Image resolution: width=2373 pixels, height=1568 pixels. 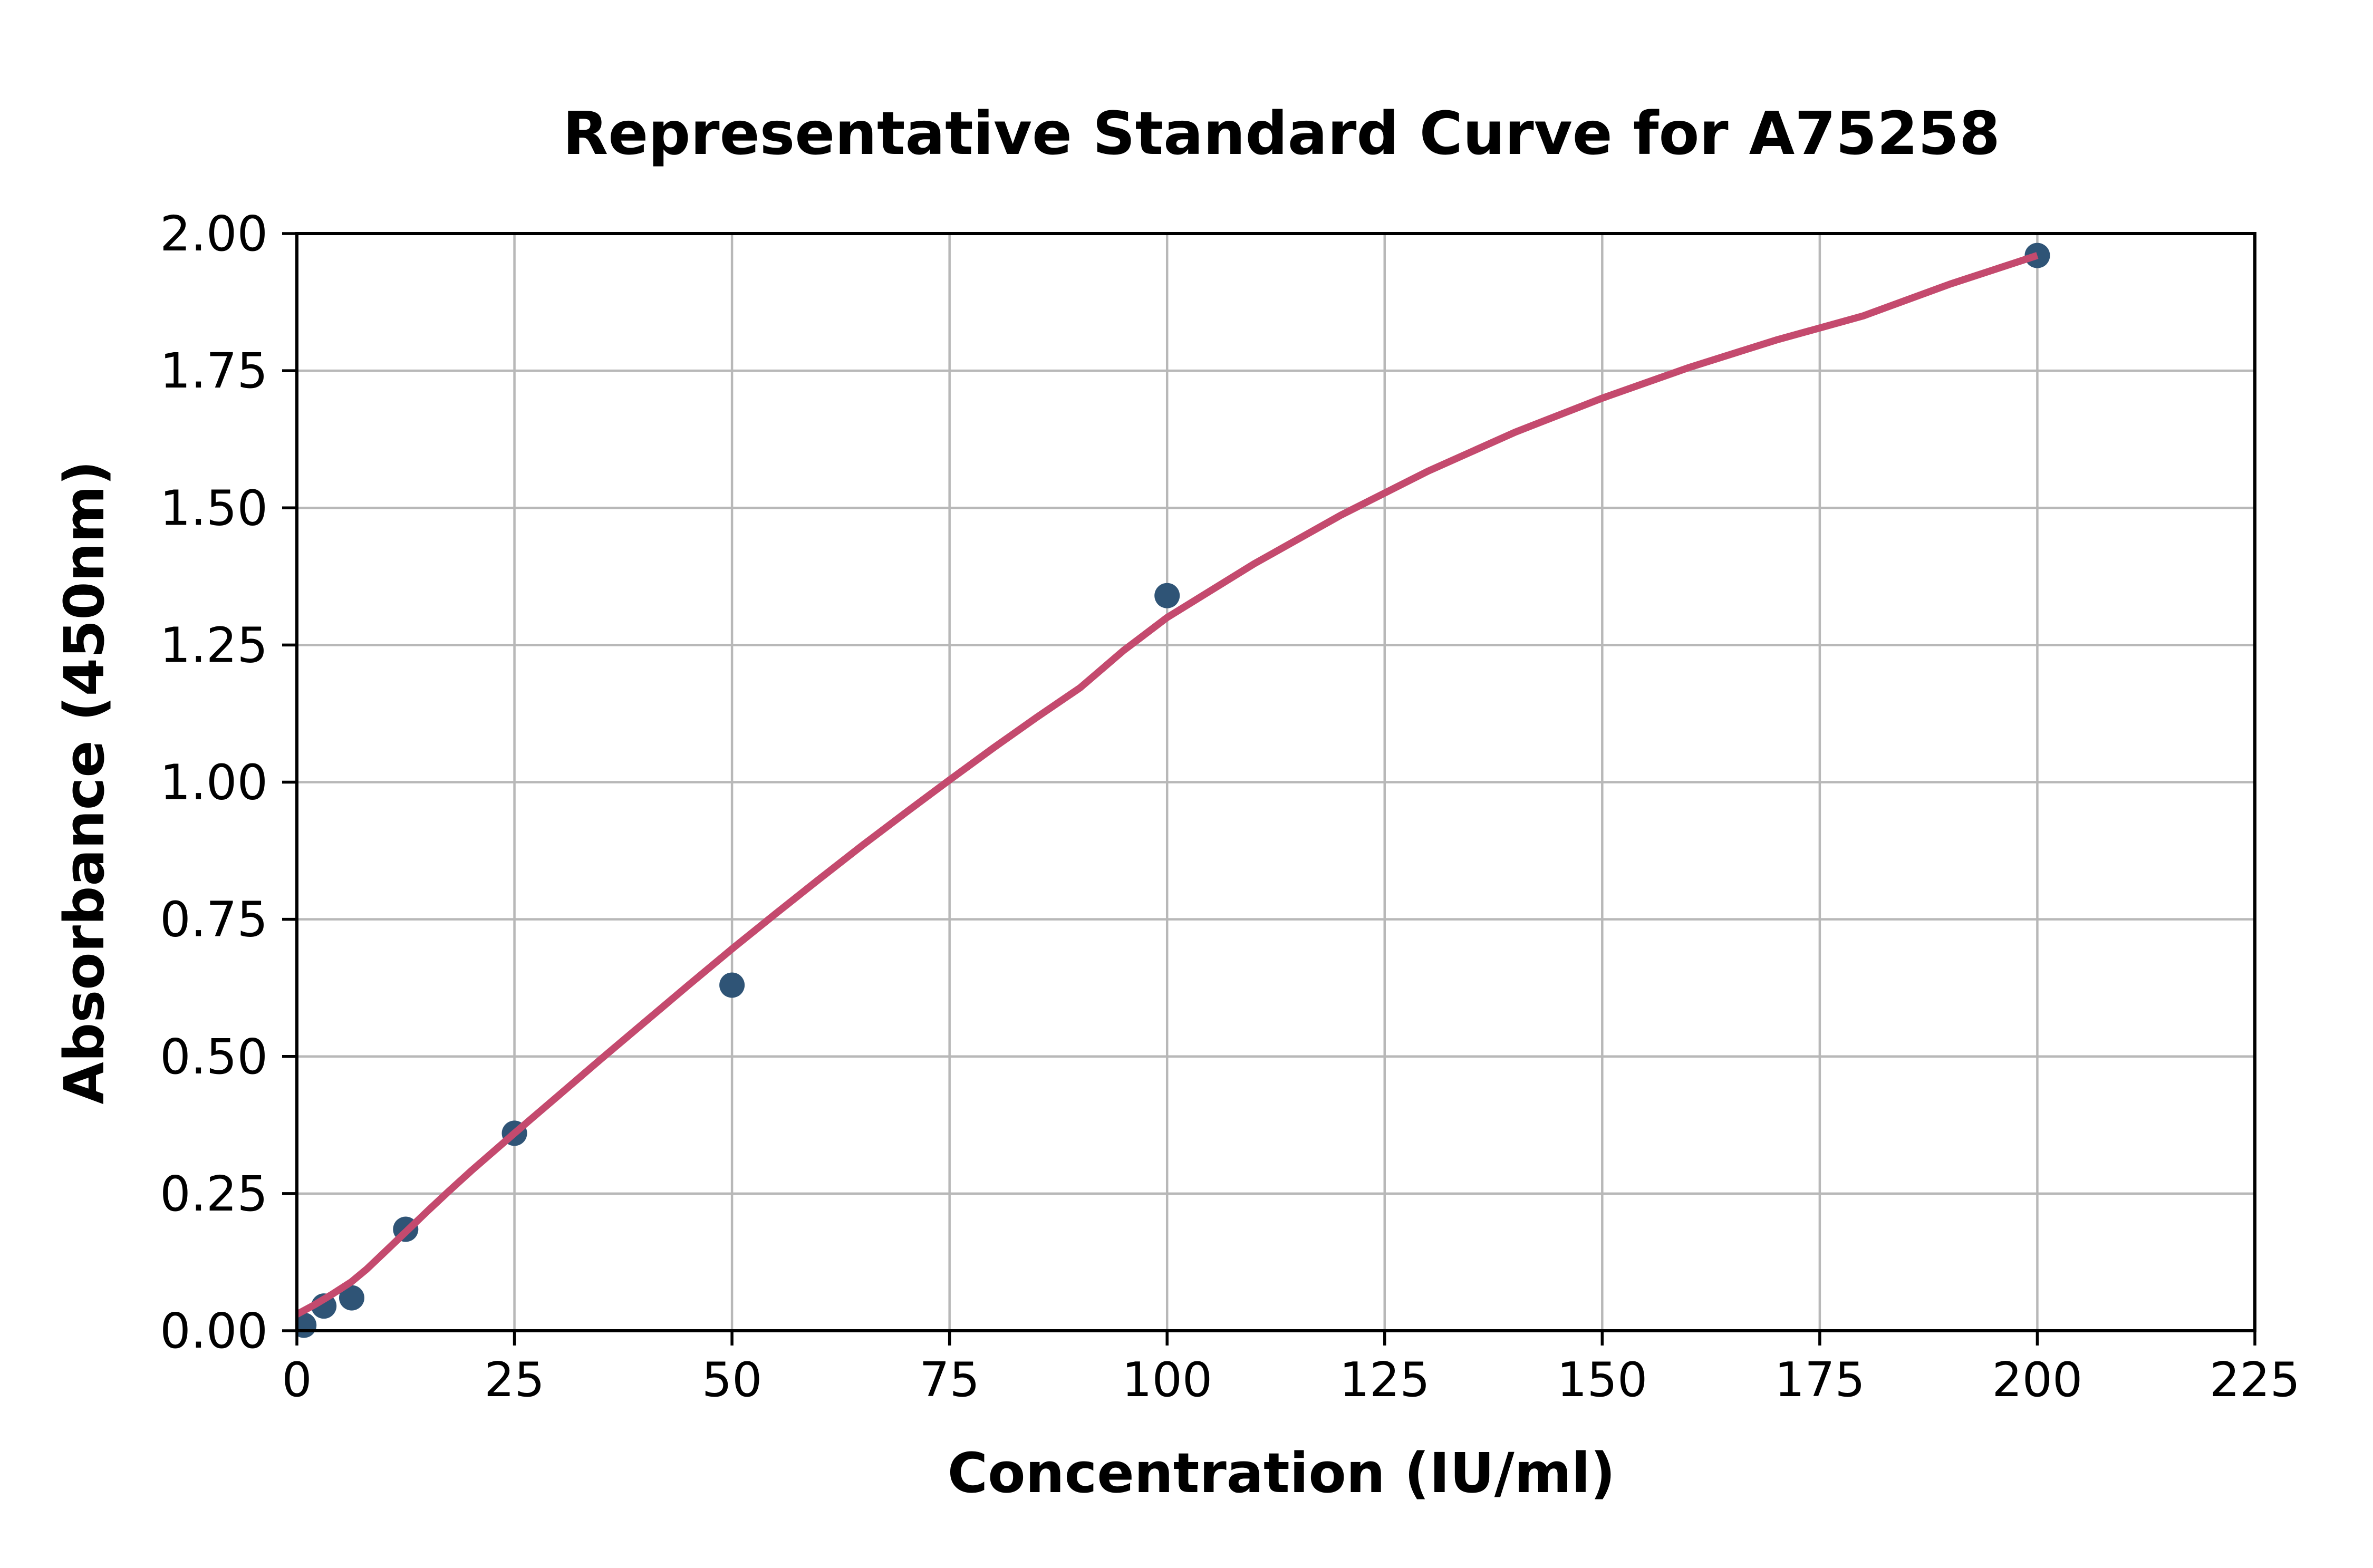 What do you see at coordinates (1384, 1380) in the screenshot?
I see `x-tick-label-125: 125` at bounding box center [1384, 1380].